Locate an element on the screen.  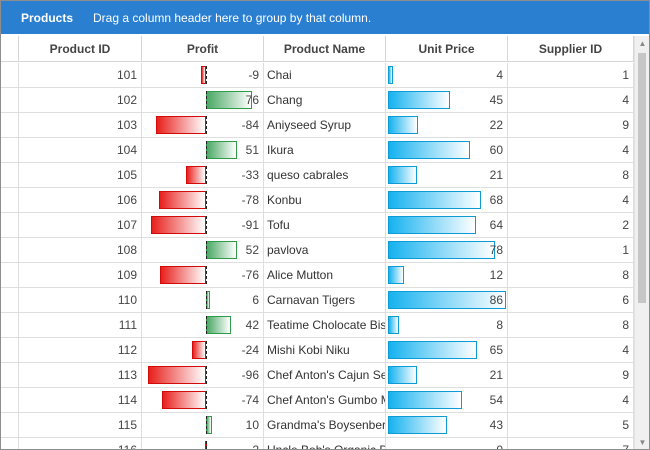
cell-unit-price: 43 is located at coordinates (447, 425).